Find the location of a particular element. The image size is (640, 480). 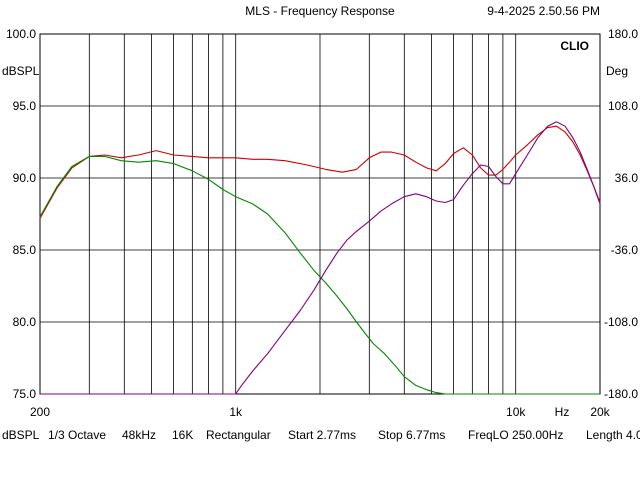

status-freqlo: FreqLO 250.00Hz is located at coordinates (516, 435).